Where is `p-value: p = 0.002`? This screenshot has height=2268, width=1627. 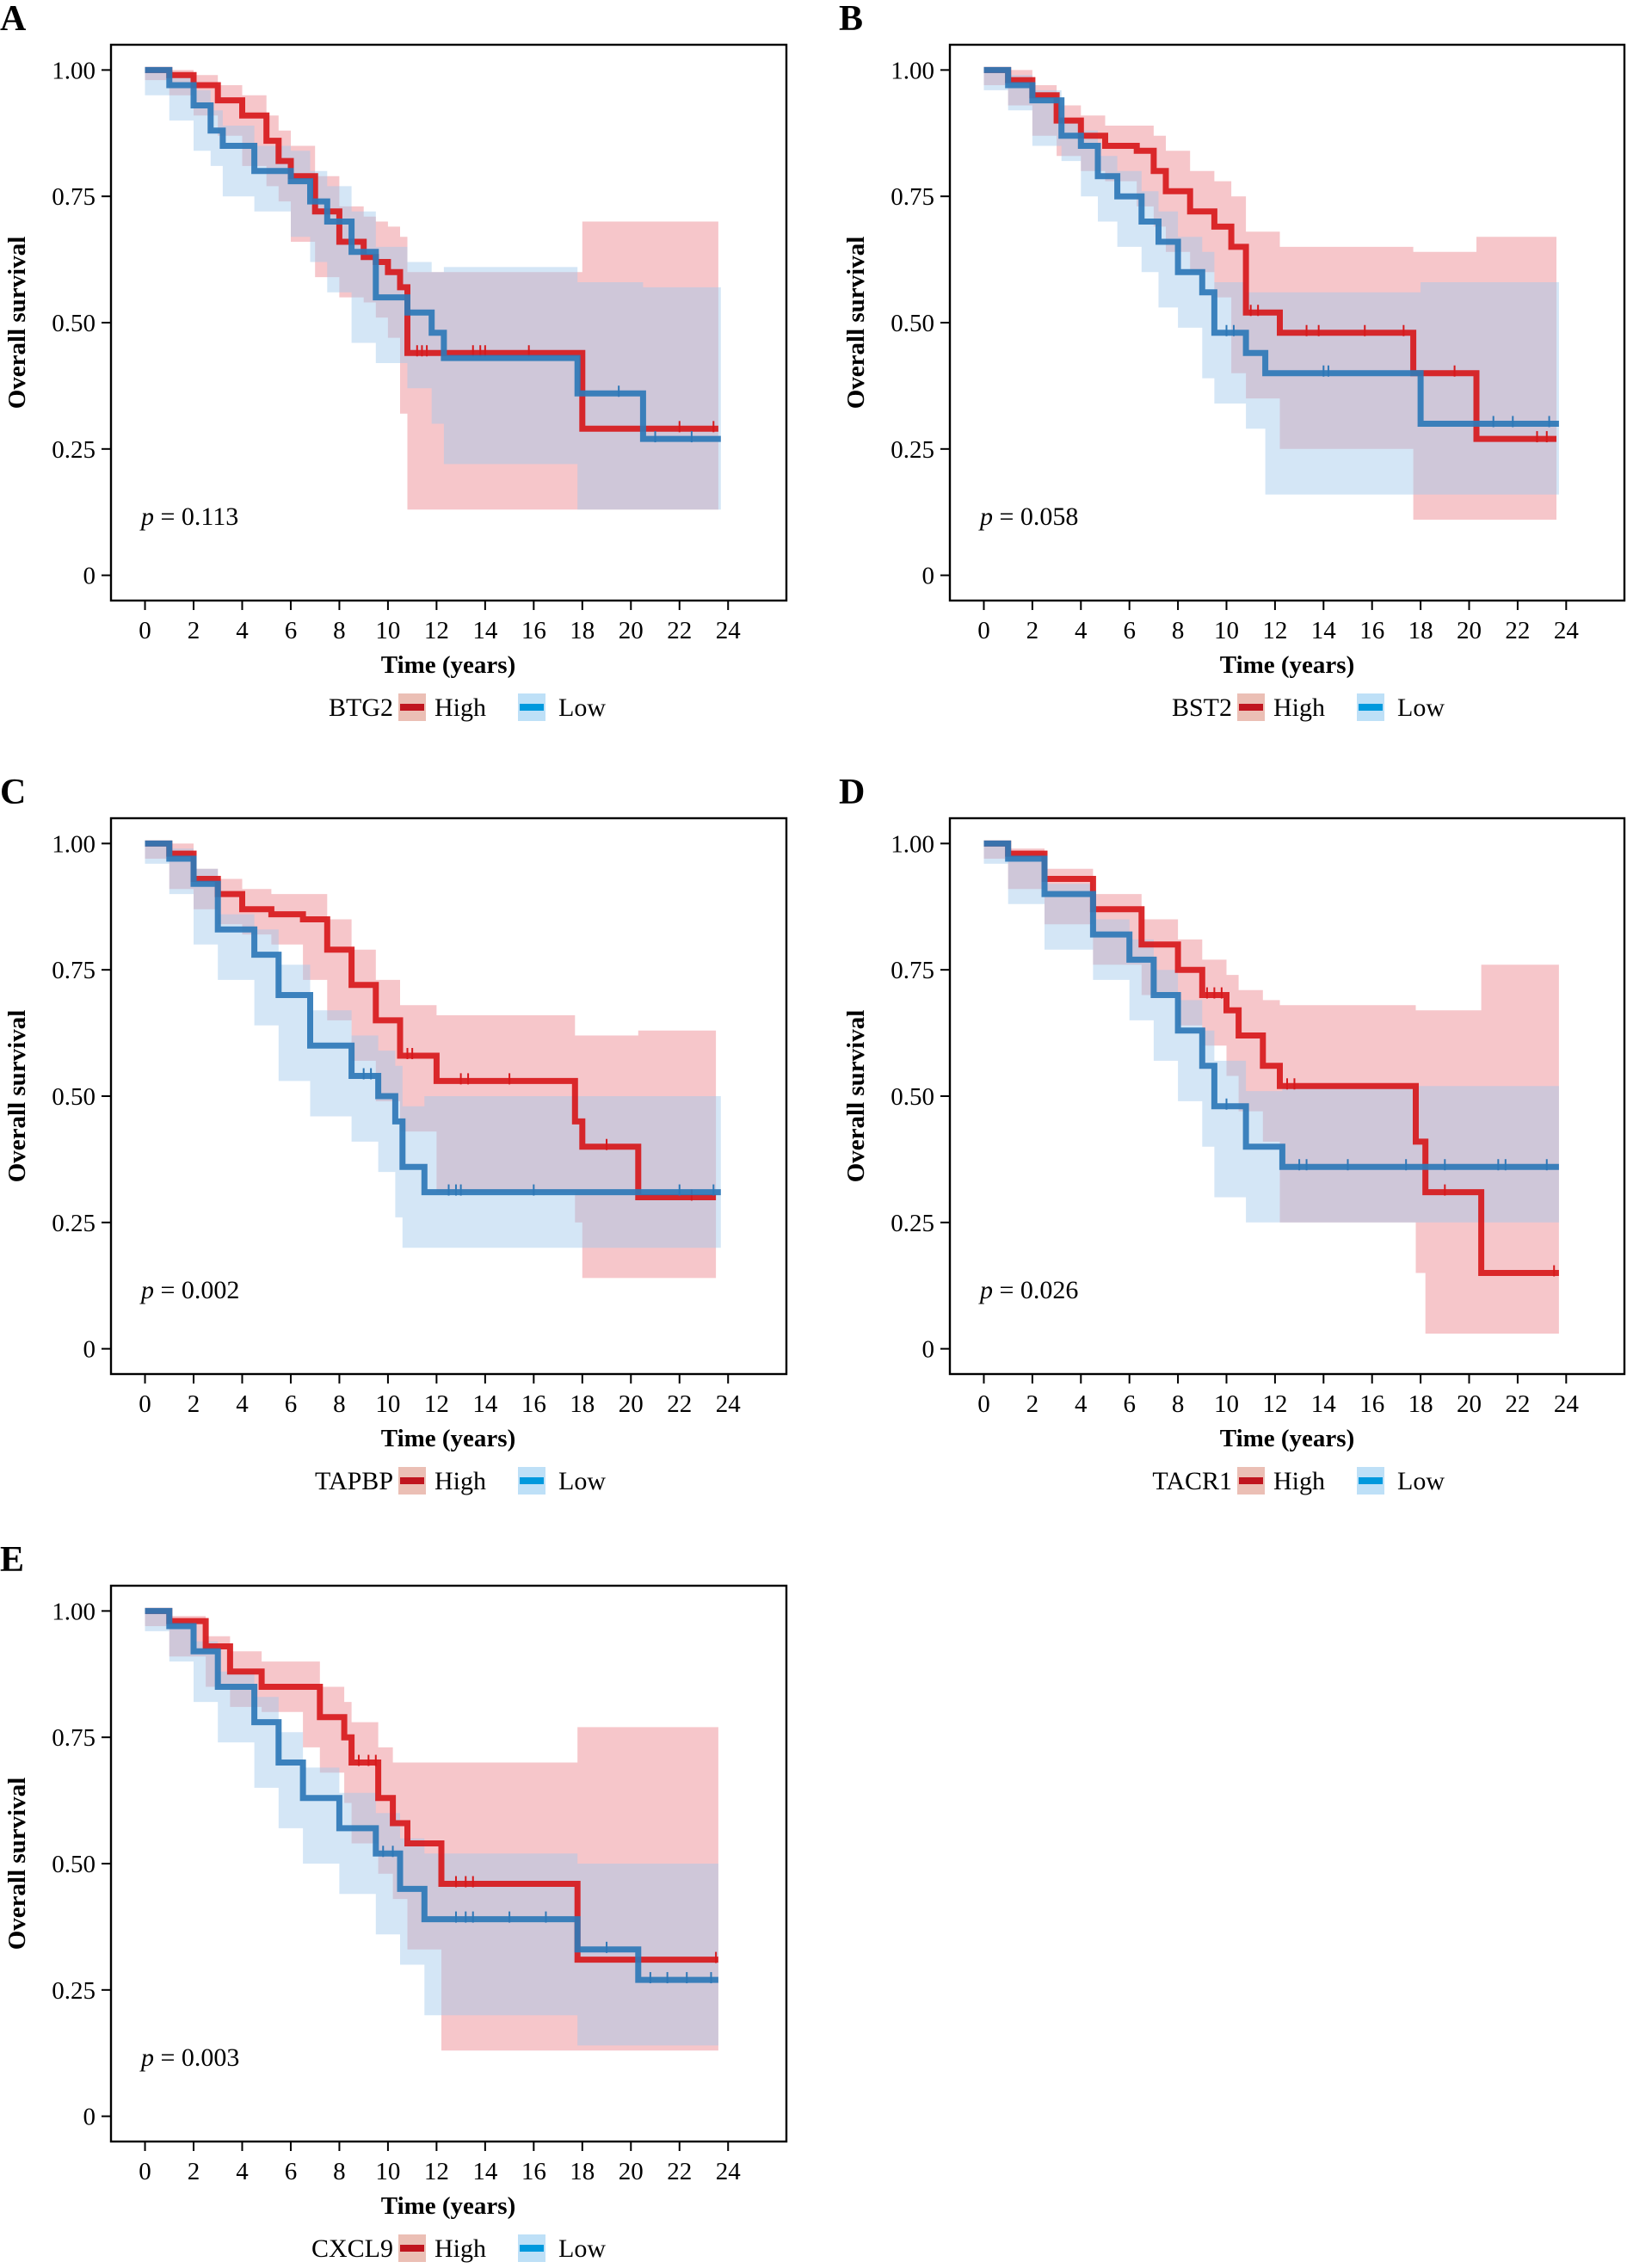 p-value: p = 0.002 is located at coordinates (189, 1290).